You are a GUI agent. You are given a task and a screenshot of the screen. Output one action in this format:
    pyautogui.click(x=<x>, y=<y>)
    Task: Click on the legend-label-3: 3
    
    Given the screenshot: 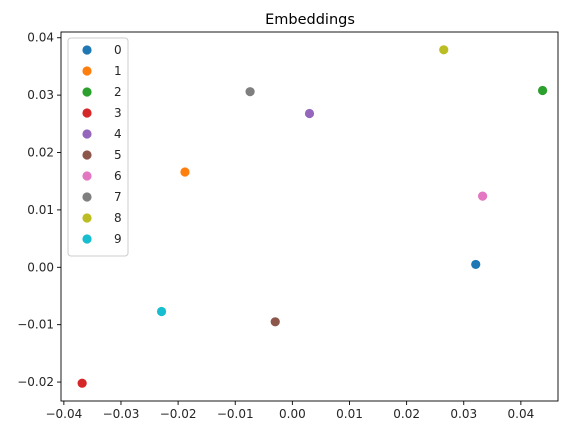 What is the action you would take?
    pyautogui.click(x=118, y=113)
    